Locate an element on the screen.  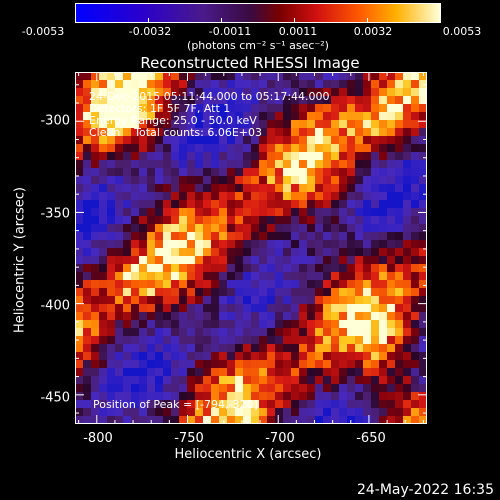
x-tick-label: -800 is located at coordinates (98, 438).